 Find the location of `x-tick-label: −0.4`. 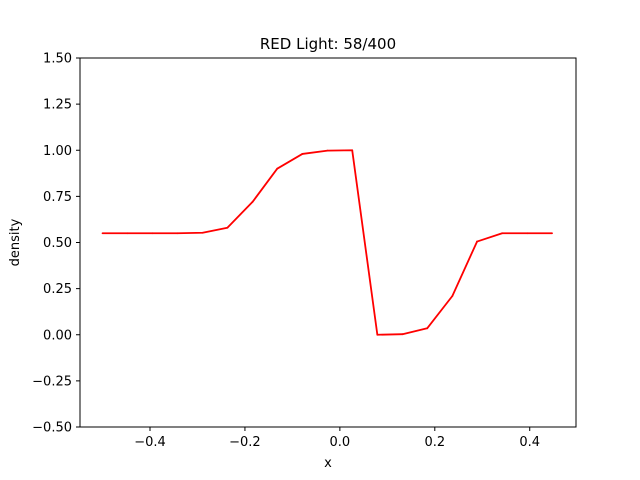

x-tick-label: −0.4 is located at coordinates (150, 442).